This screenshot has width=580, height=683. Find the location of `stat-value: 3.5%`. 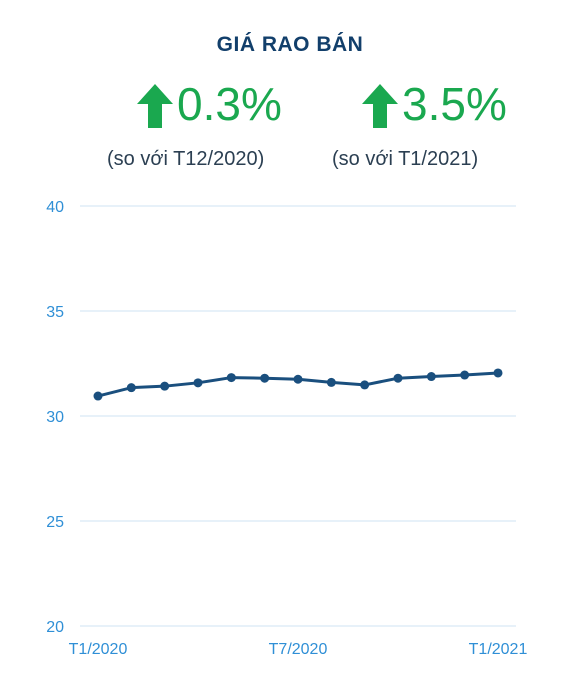

stat-value: 3.5% is located at coordinates (454, 104).